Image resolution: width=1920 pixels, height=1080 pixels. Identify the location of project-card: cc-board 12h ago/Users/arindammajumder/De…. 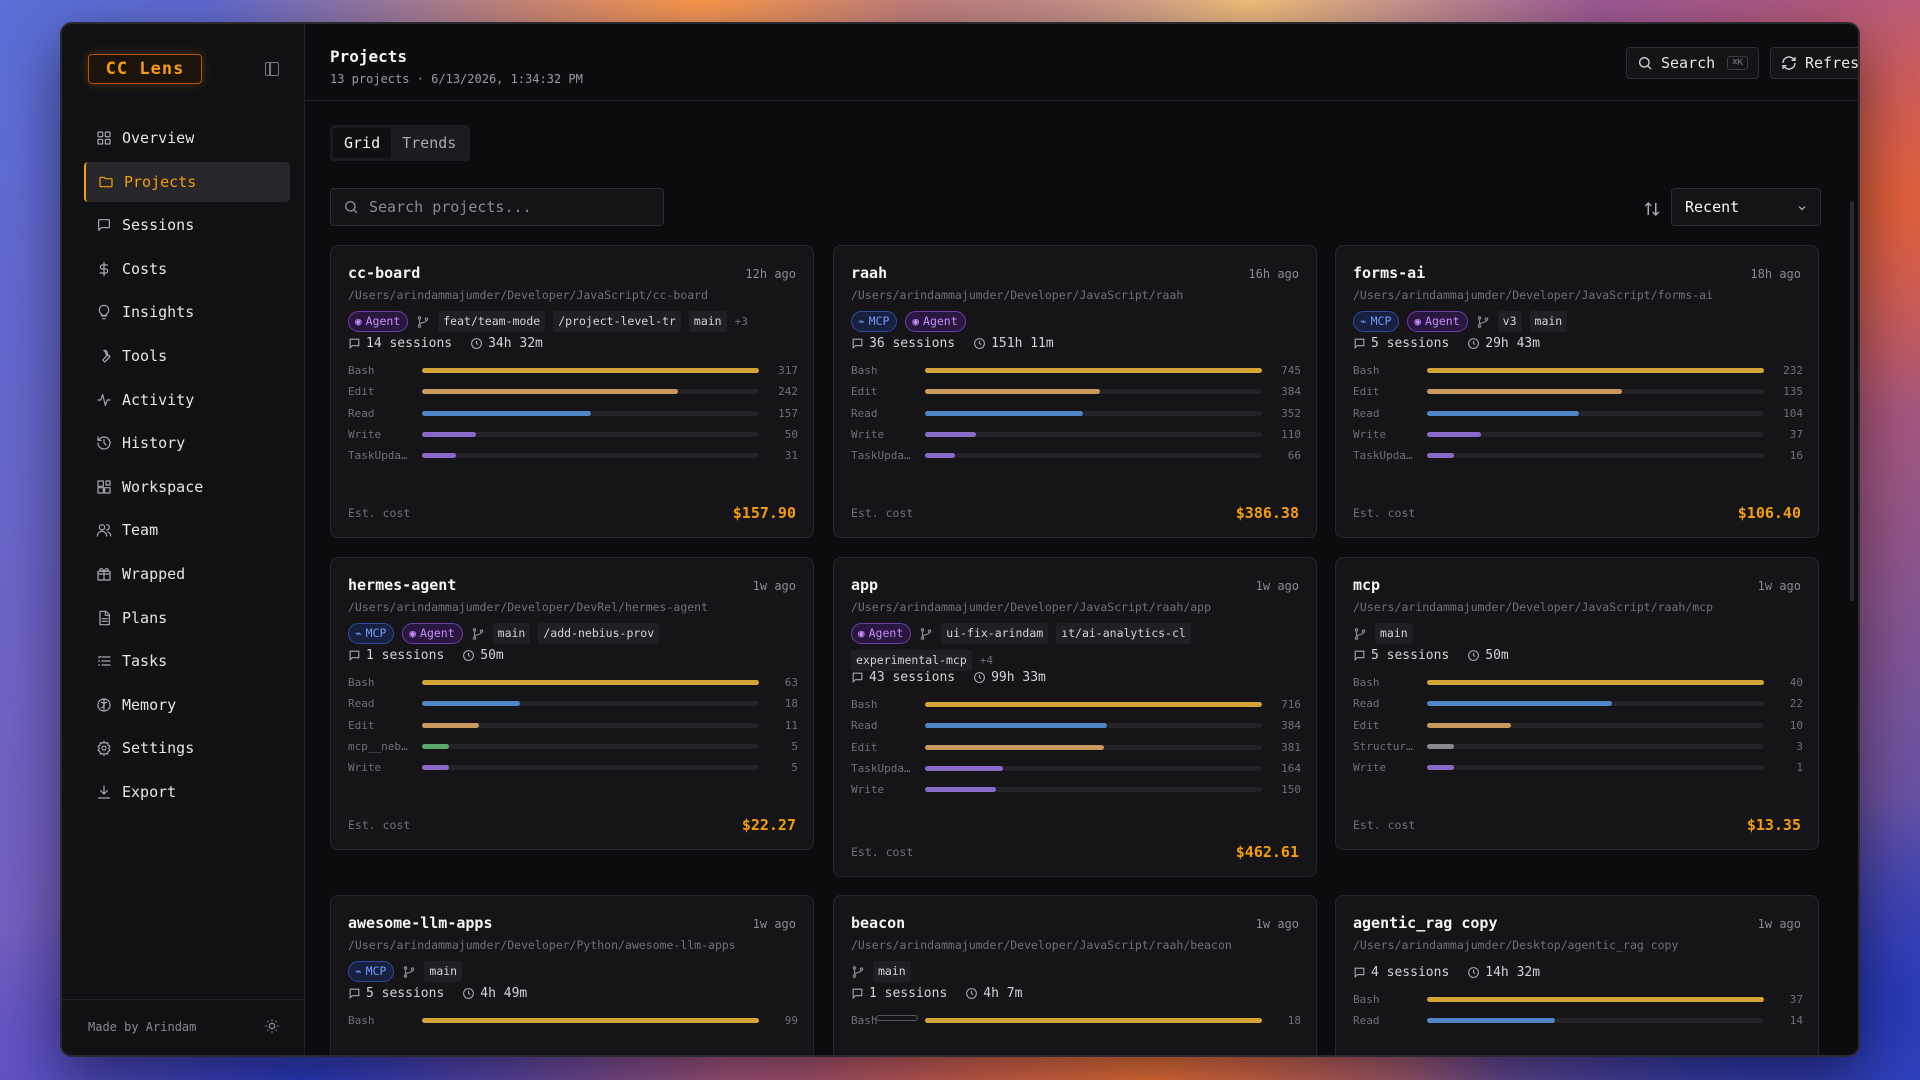
(572, 391).